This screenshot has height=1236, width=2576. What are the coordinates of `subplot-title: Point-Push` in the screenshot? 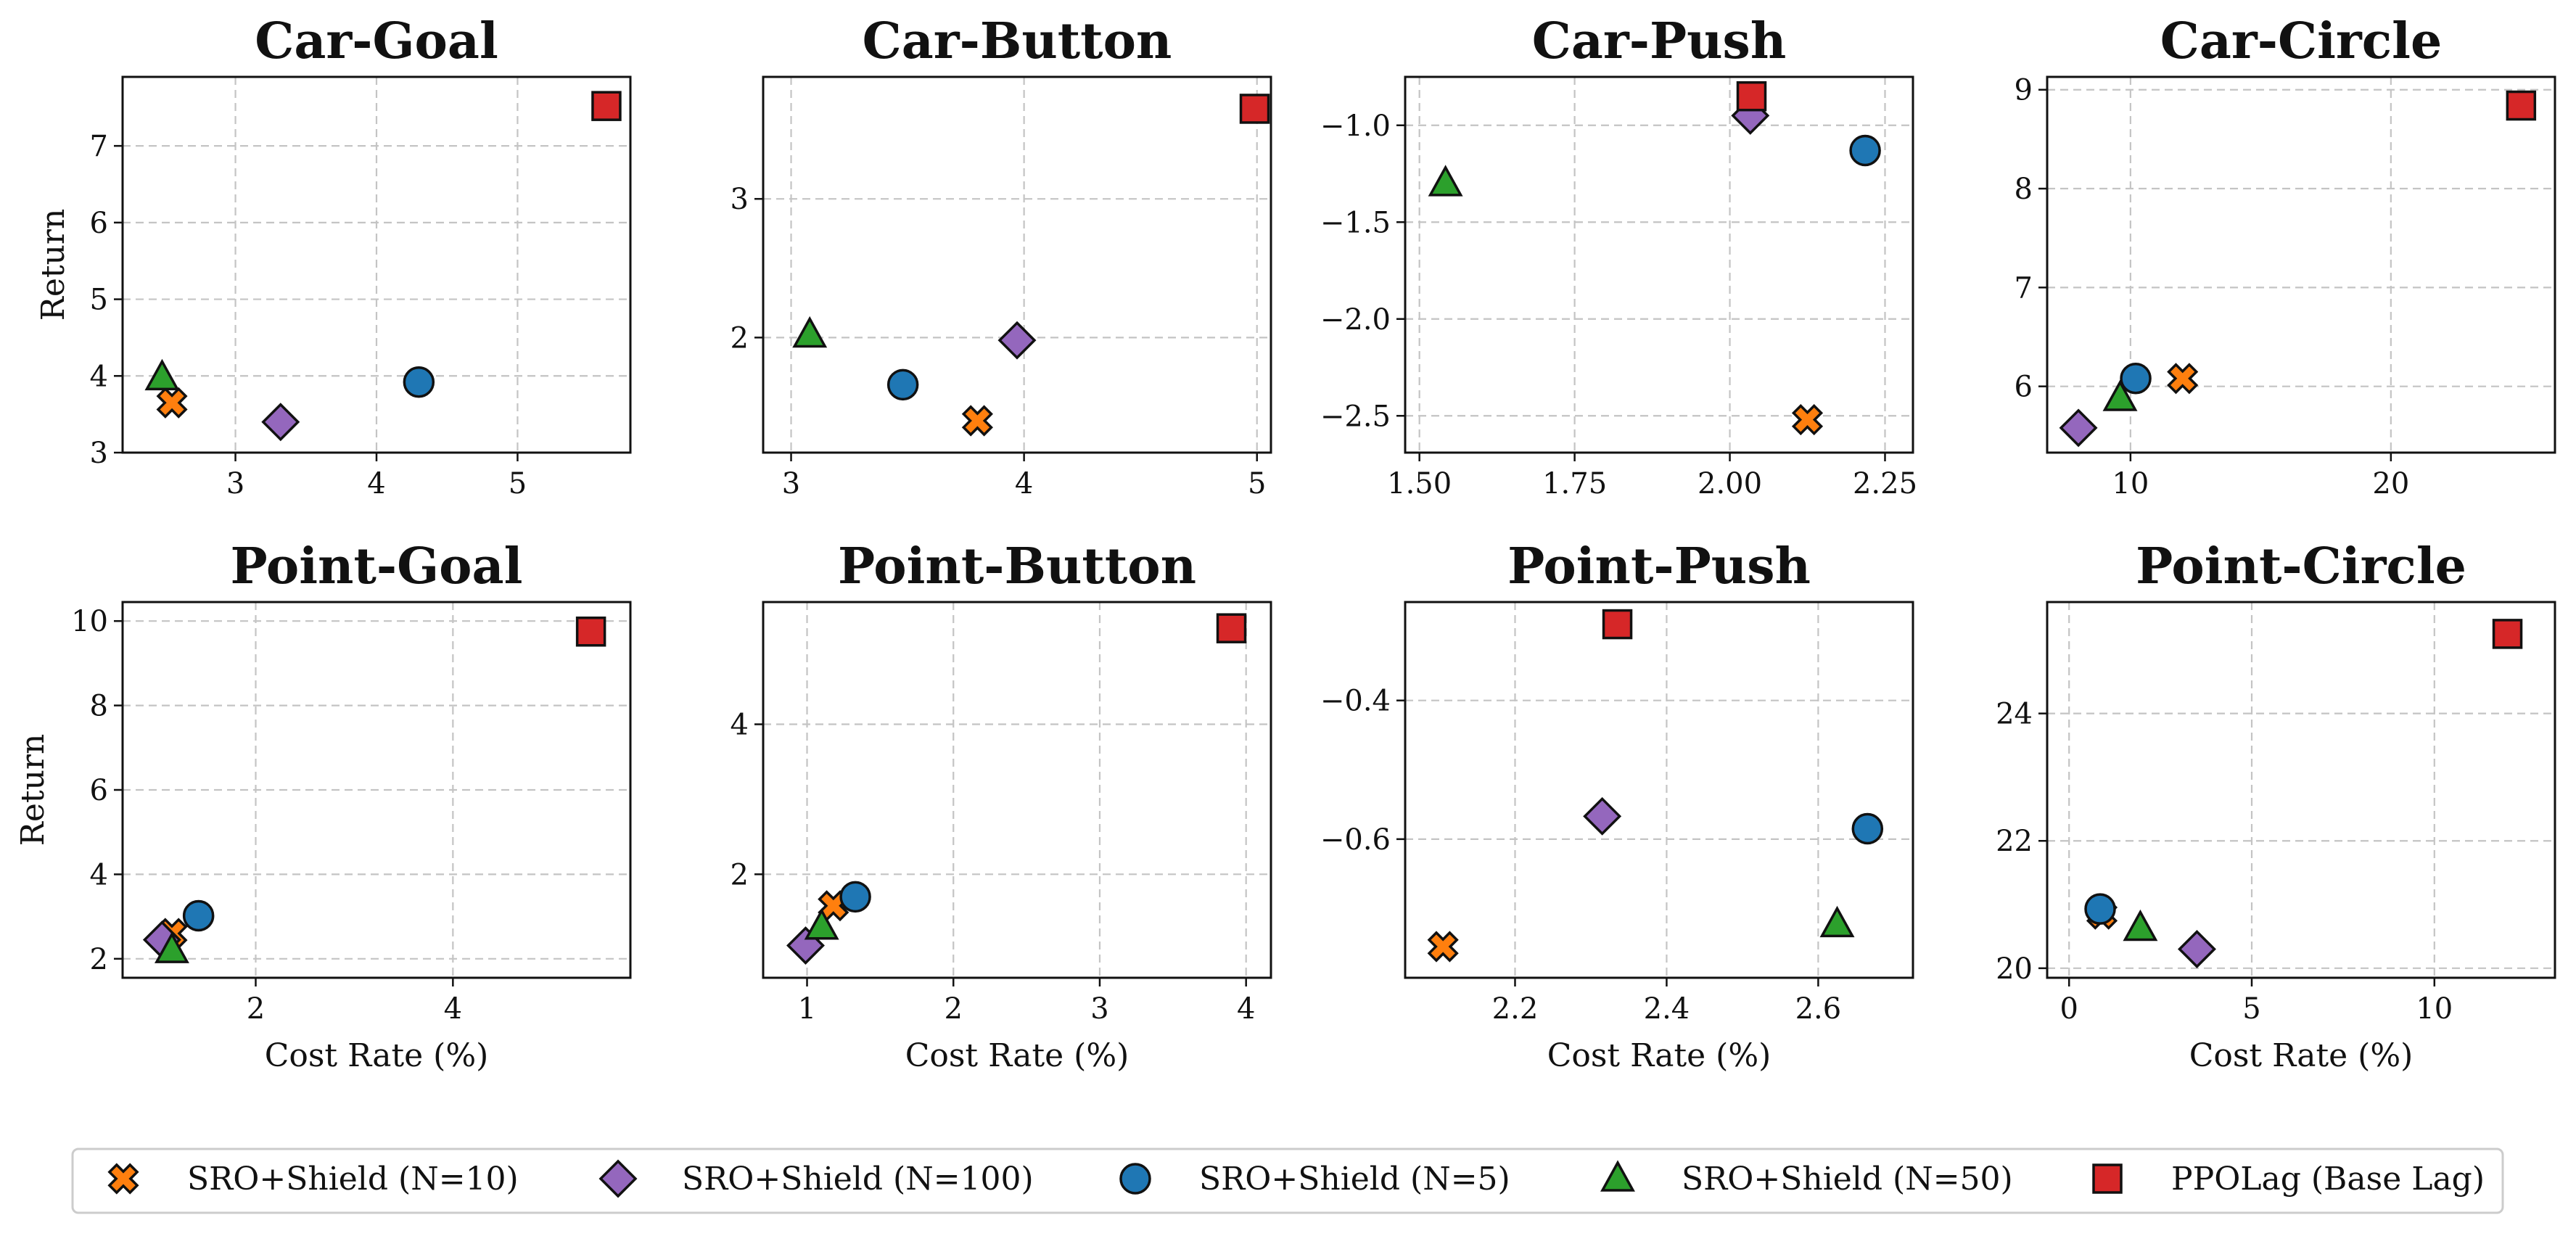 It's located at (1659, 566).